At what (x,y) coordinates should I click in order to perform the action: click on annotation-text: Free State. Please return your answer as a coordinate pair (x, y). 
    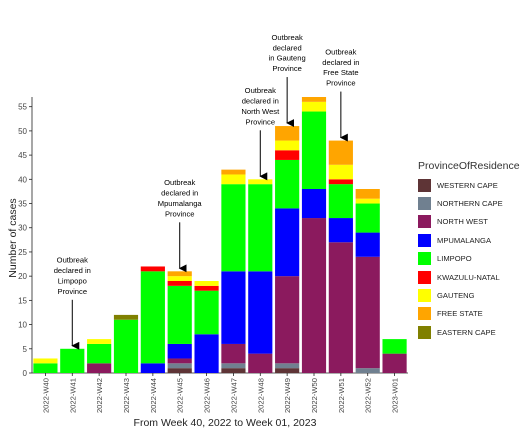
    Looking at the image, I should click on (340, 72).